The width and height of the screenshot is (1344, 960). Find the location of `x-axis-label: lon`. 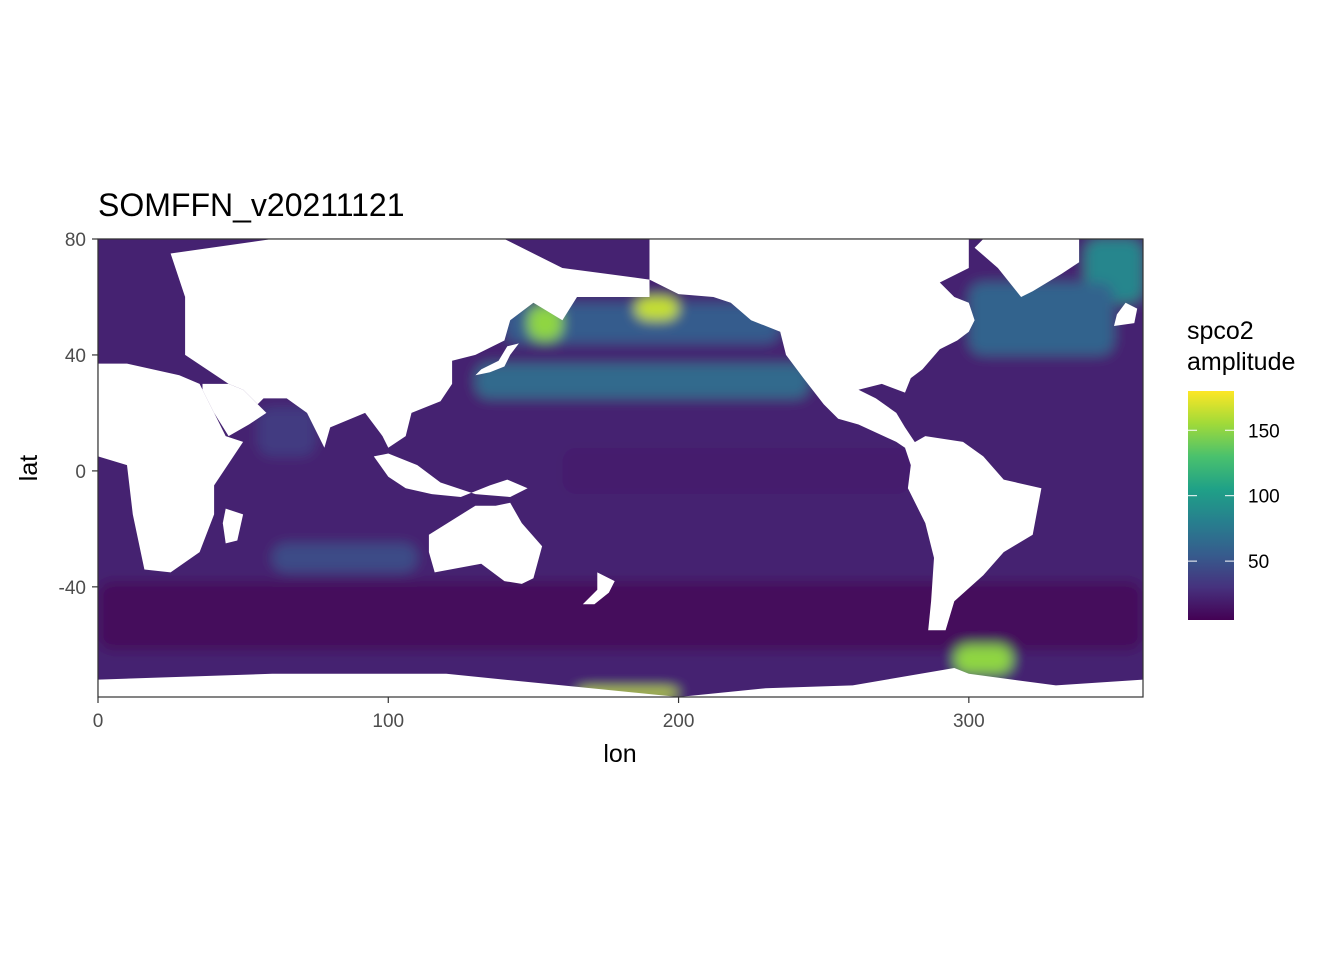

x-axis-label: lon is located at coordinates (619, 754).